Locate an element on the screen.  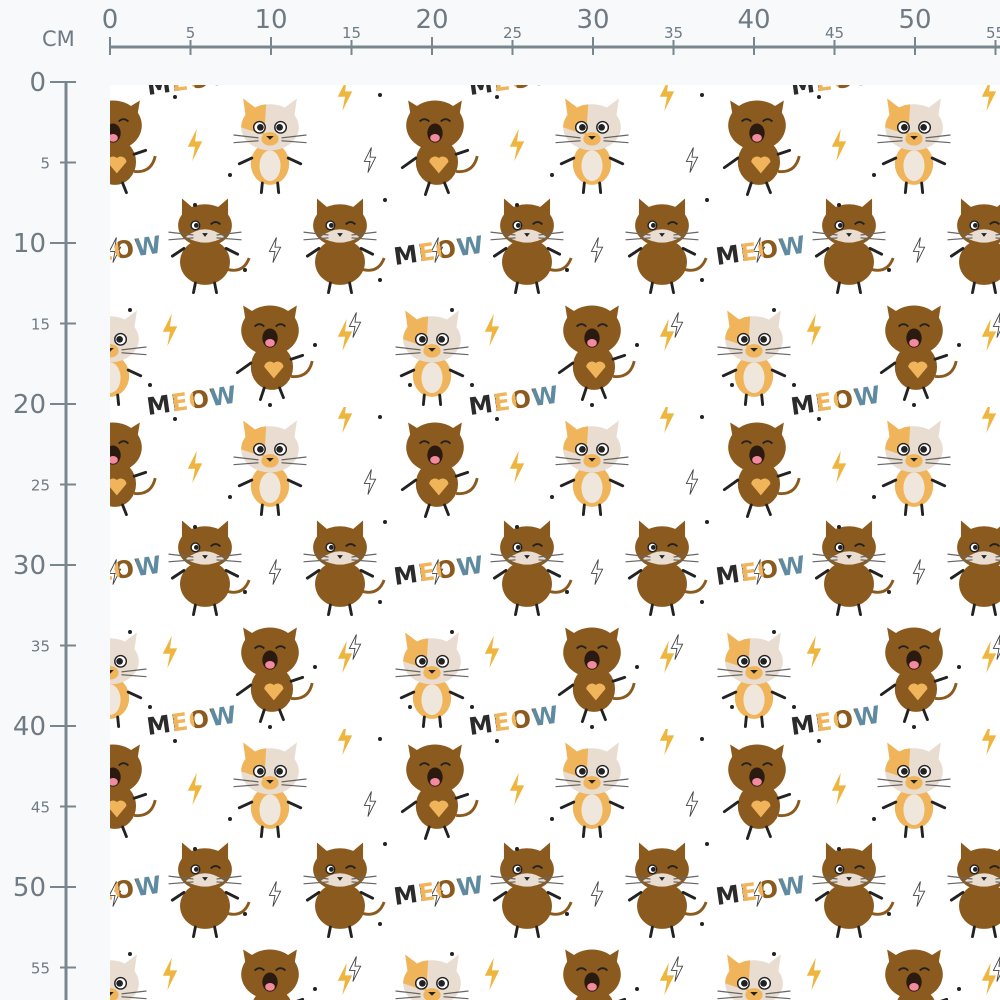
top-tick-label: 30 is located at coordinates (592, 20).